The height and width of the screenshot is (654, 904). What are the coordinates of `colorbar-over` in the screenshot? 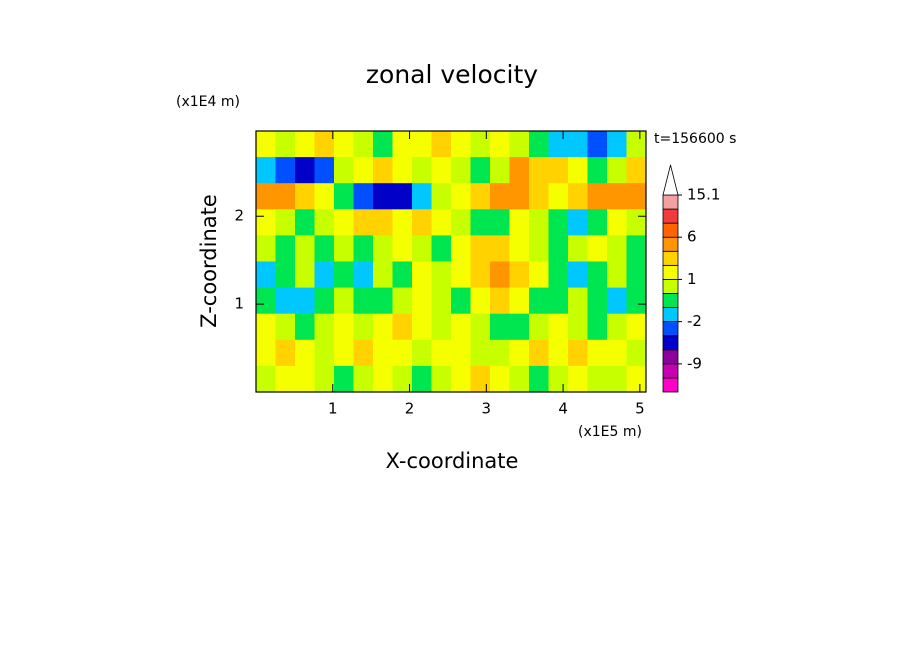 It's located at (670, 180).